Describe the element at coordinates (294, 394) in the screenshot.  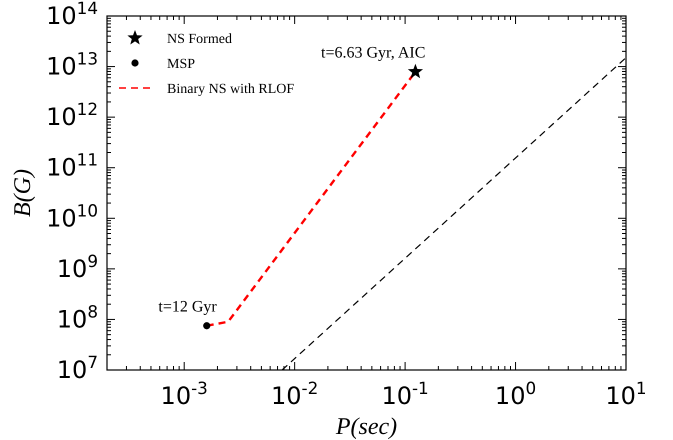
I see `x-tick-label: 10$^{-2}$` at that location.